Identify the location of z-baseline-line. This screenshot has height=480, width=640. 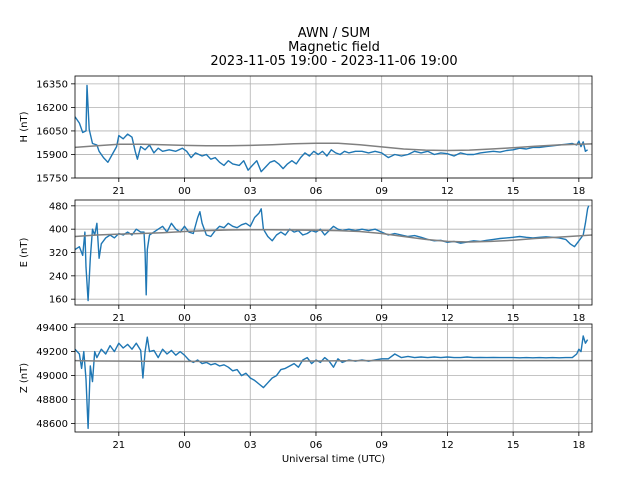
(333, 361).